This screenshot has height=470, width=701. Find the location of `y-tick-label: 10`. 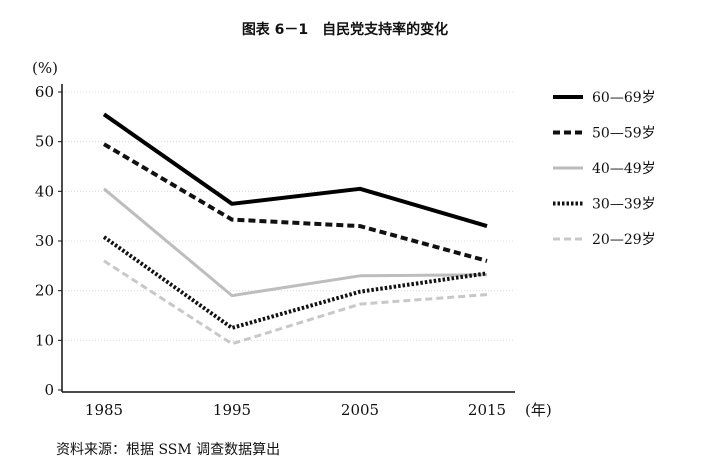

y-tick-label: 10 is located at coordinates (44, 340).